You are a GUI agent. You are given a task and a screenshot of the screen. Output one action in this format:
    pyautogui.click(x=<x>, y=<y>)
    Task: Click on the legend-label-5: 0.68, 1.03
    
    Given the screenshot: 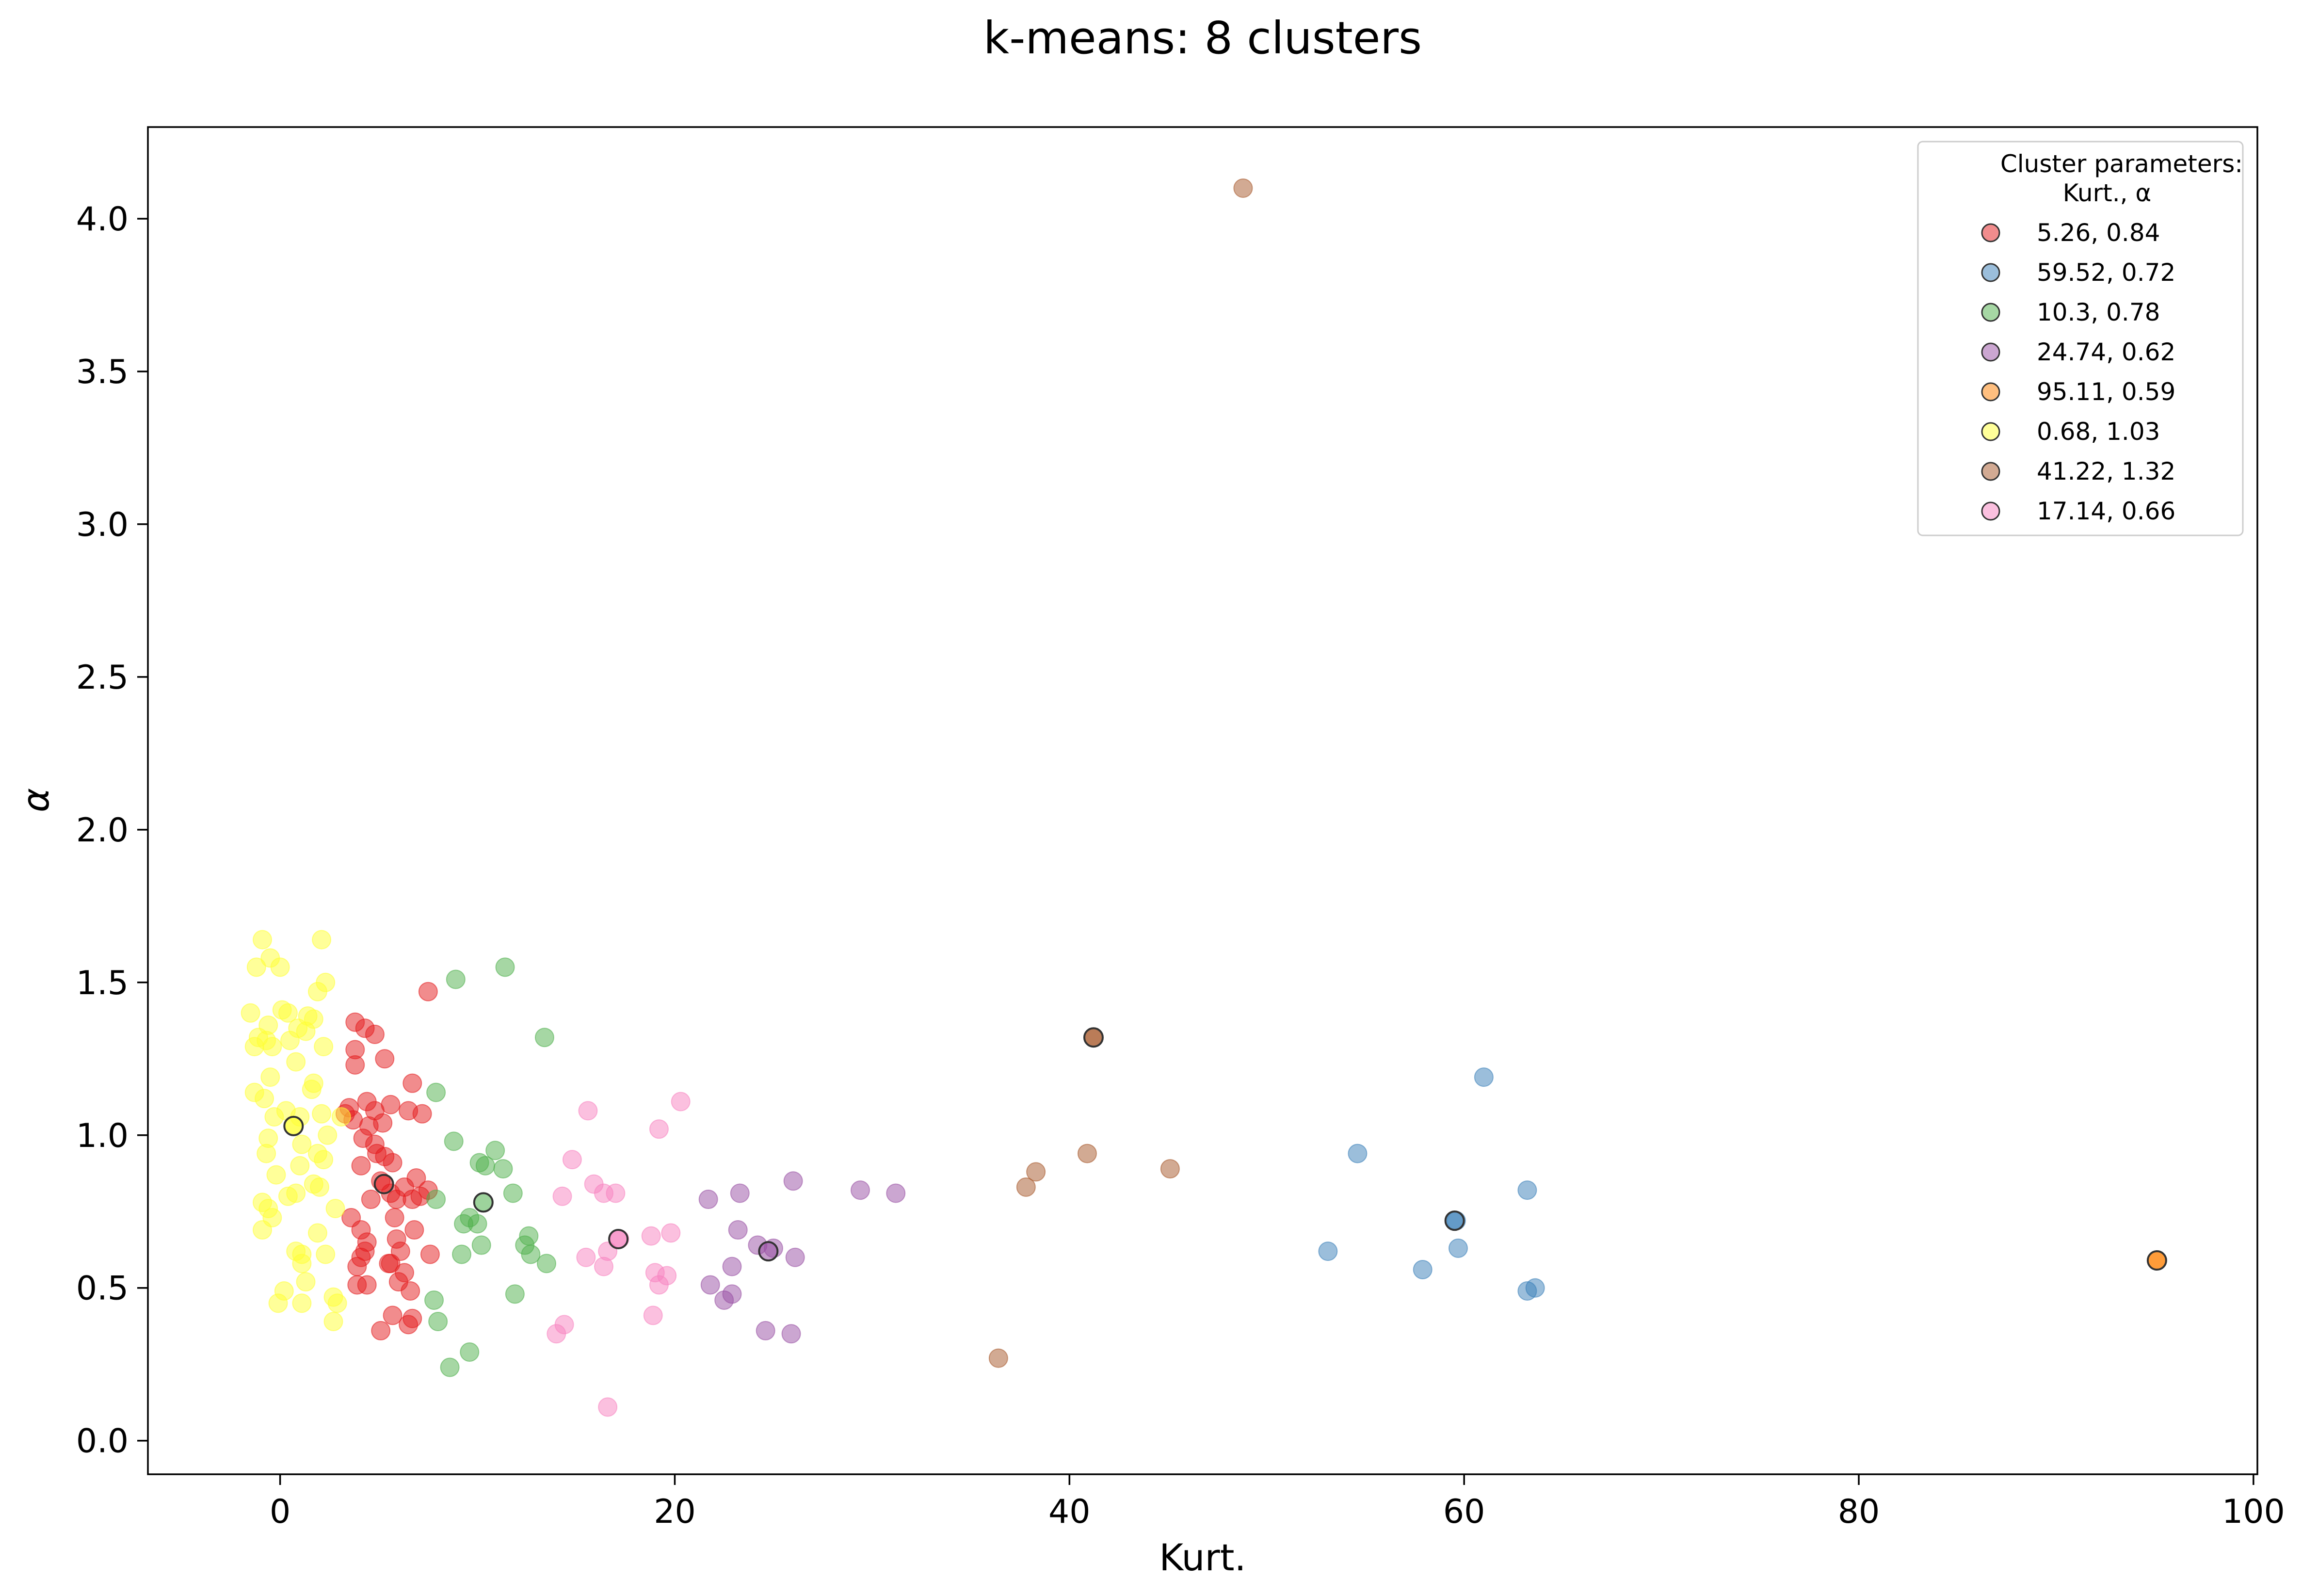 What is the action you would take?
    pyautogui.click(x=2099, y=432)
    